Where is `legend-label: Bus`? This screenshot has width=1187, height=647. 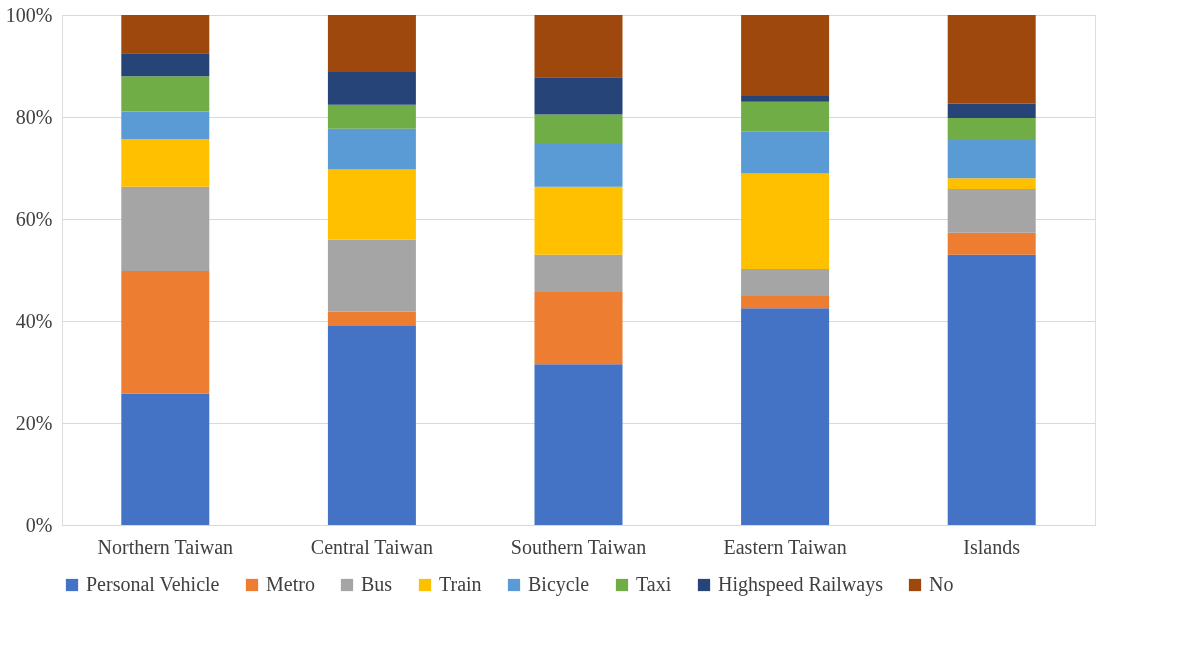 legend-label: Bus is located at coordinates (377, 584).